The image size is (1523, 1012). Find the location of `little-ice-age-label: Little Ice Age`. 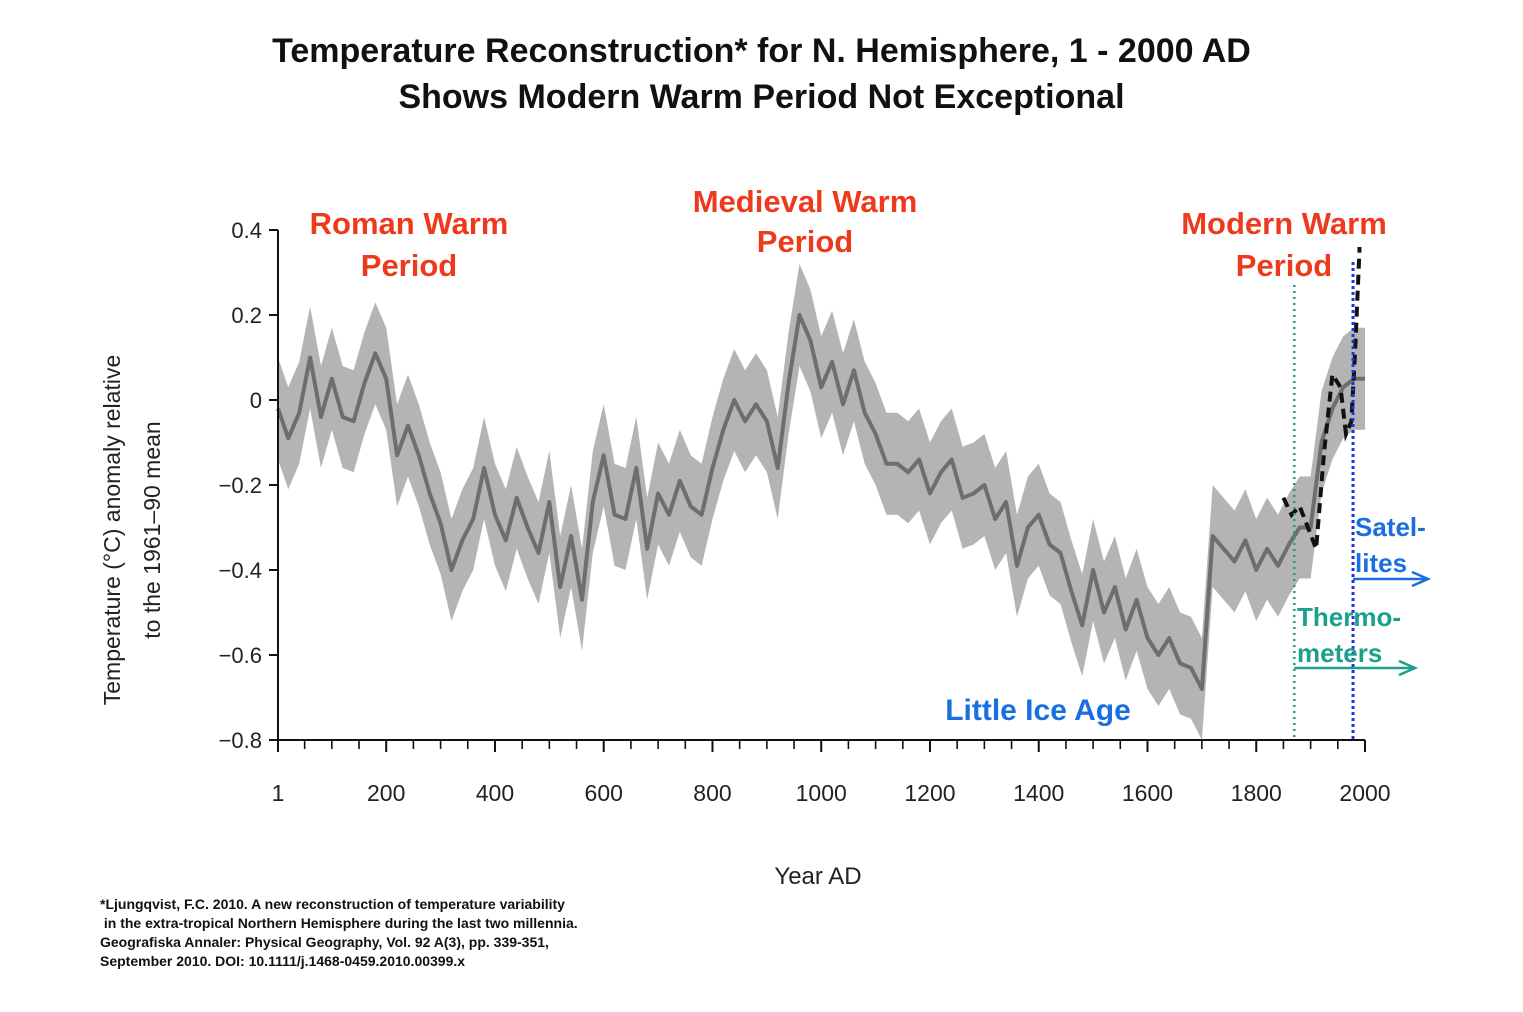

little-ice-age-label: Little Ice Age is located at coordinates (1038, 710).